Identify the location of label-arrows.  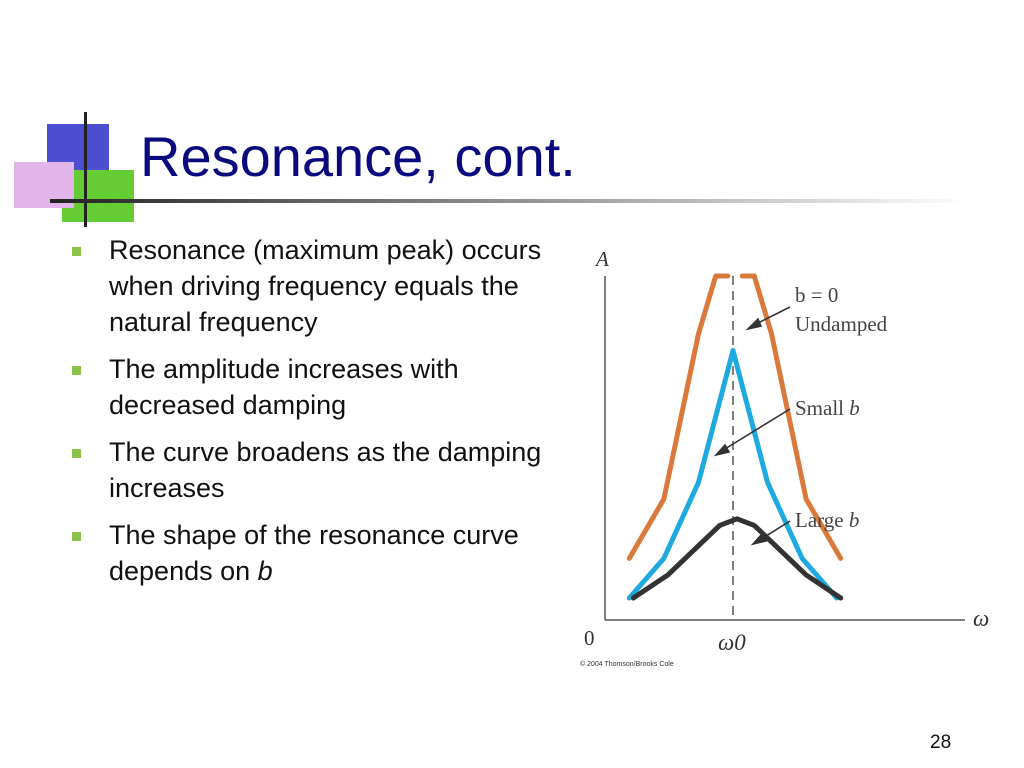
(752, 426).